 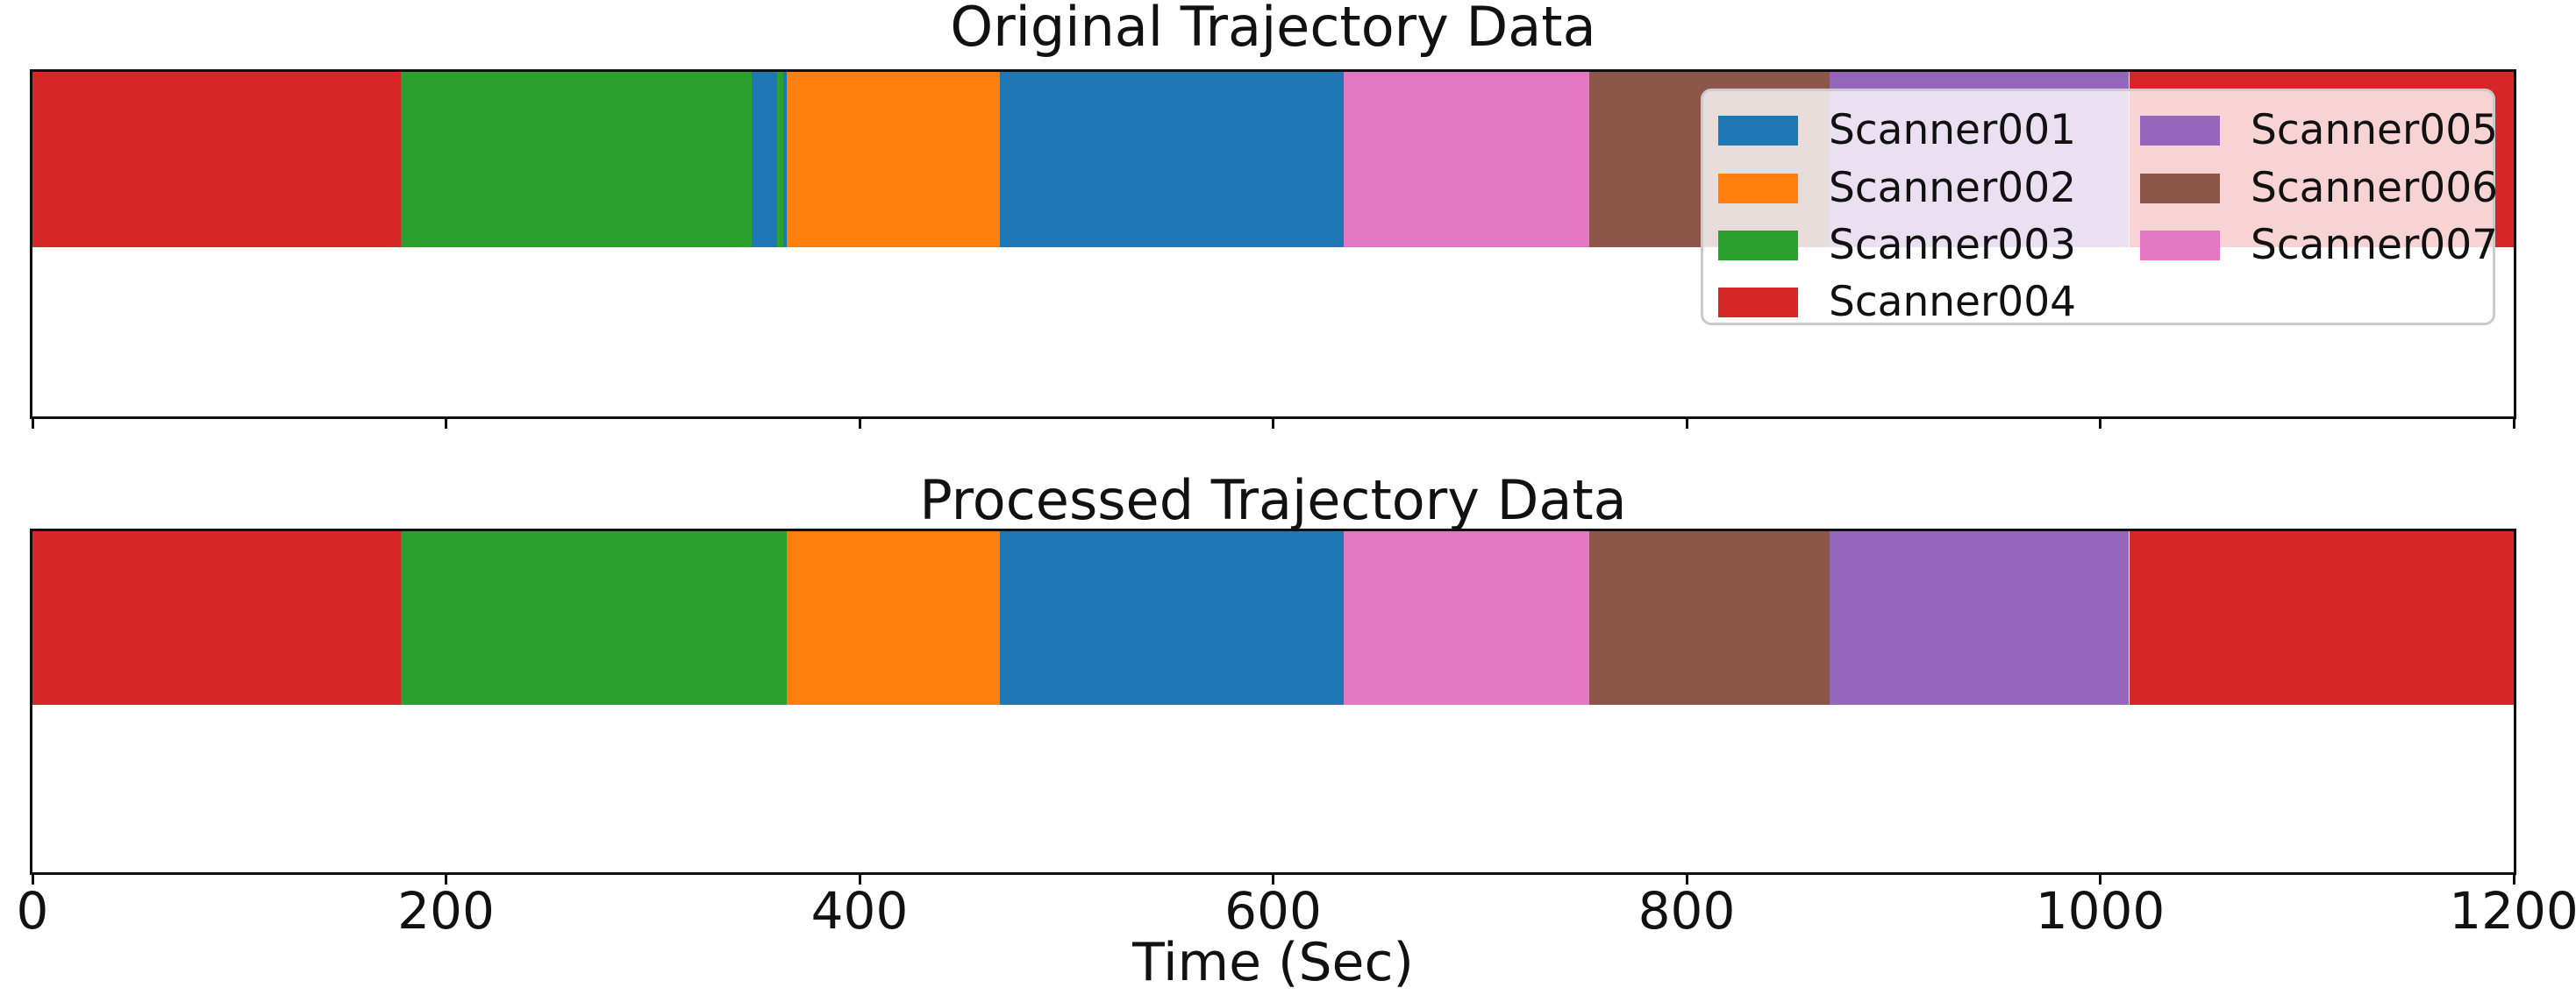 What do you see at coordinates (33, 911) in the screenshot?
I see `x-axis-tick-label: 0` at bounding box center [33, 911].